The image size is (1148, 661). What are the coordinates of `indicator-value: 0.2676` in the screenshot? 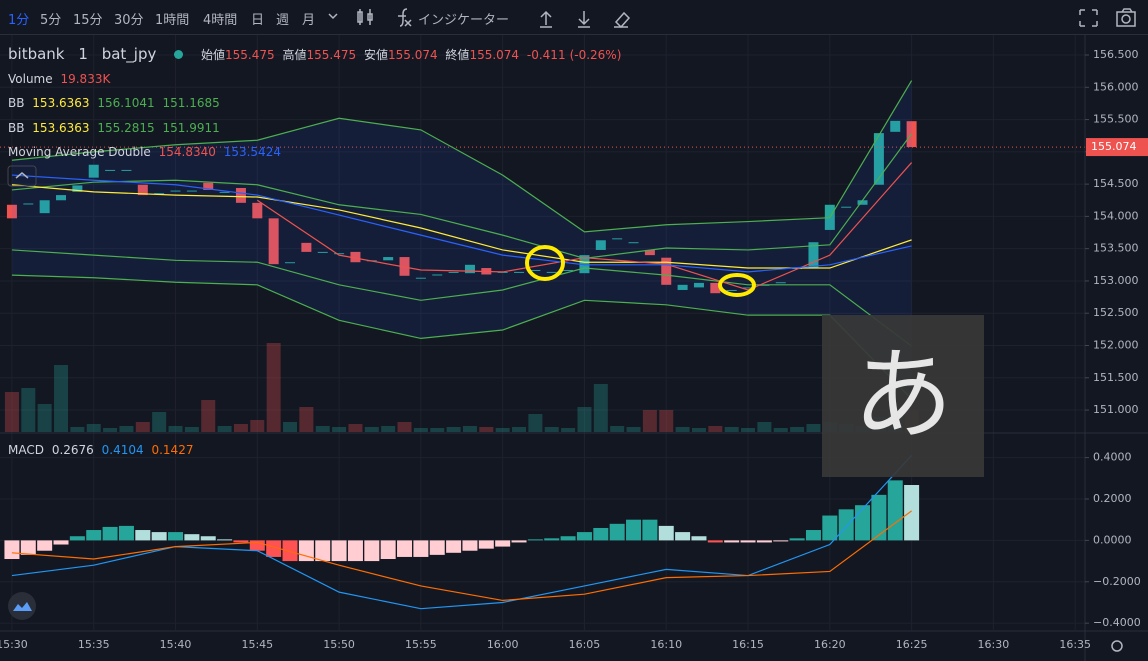 It's located at (72, 450).